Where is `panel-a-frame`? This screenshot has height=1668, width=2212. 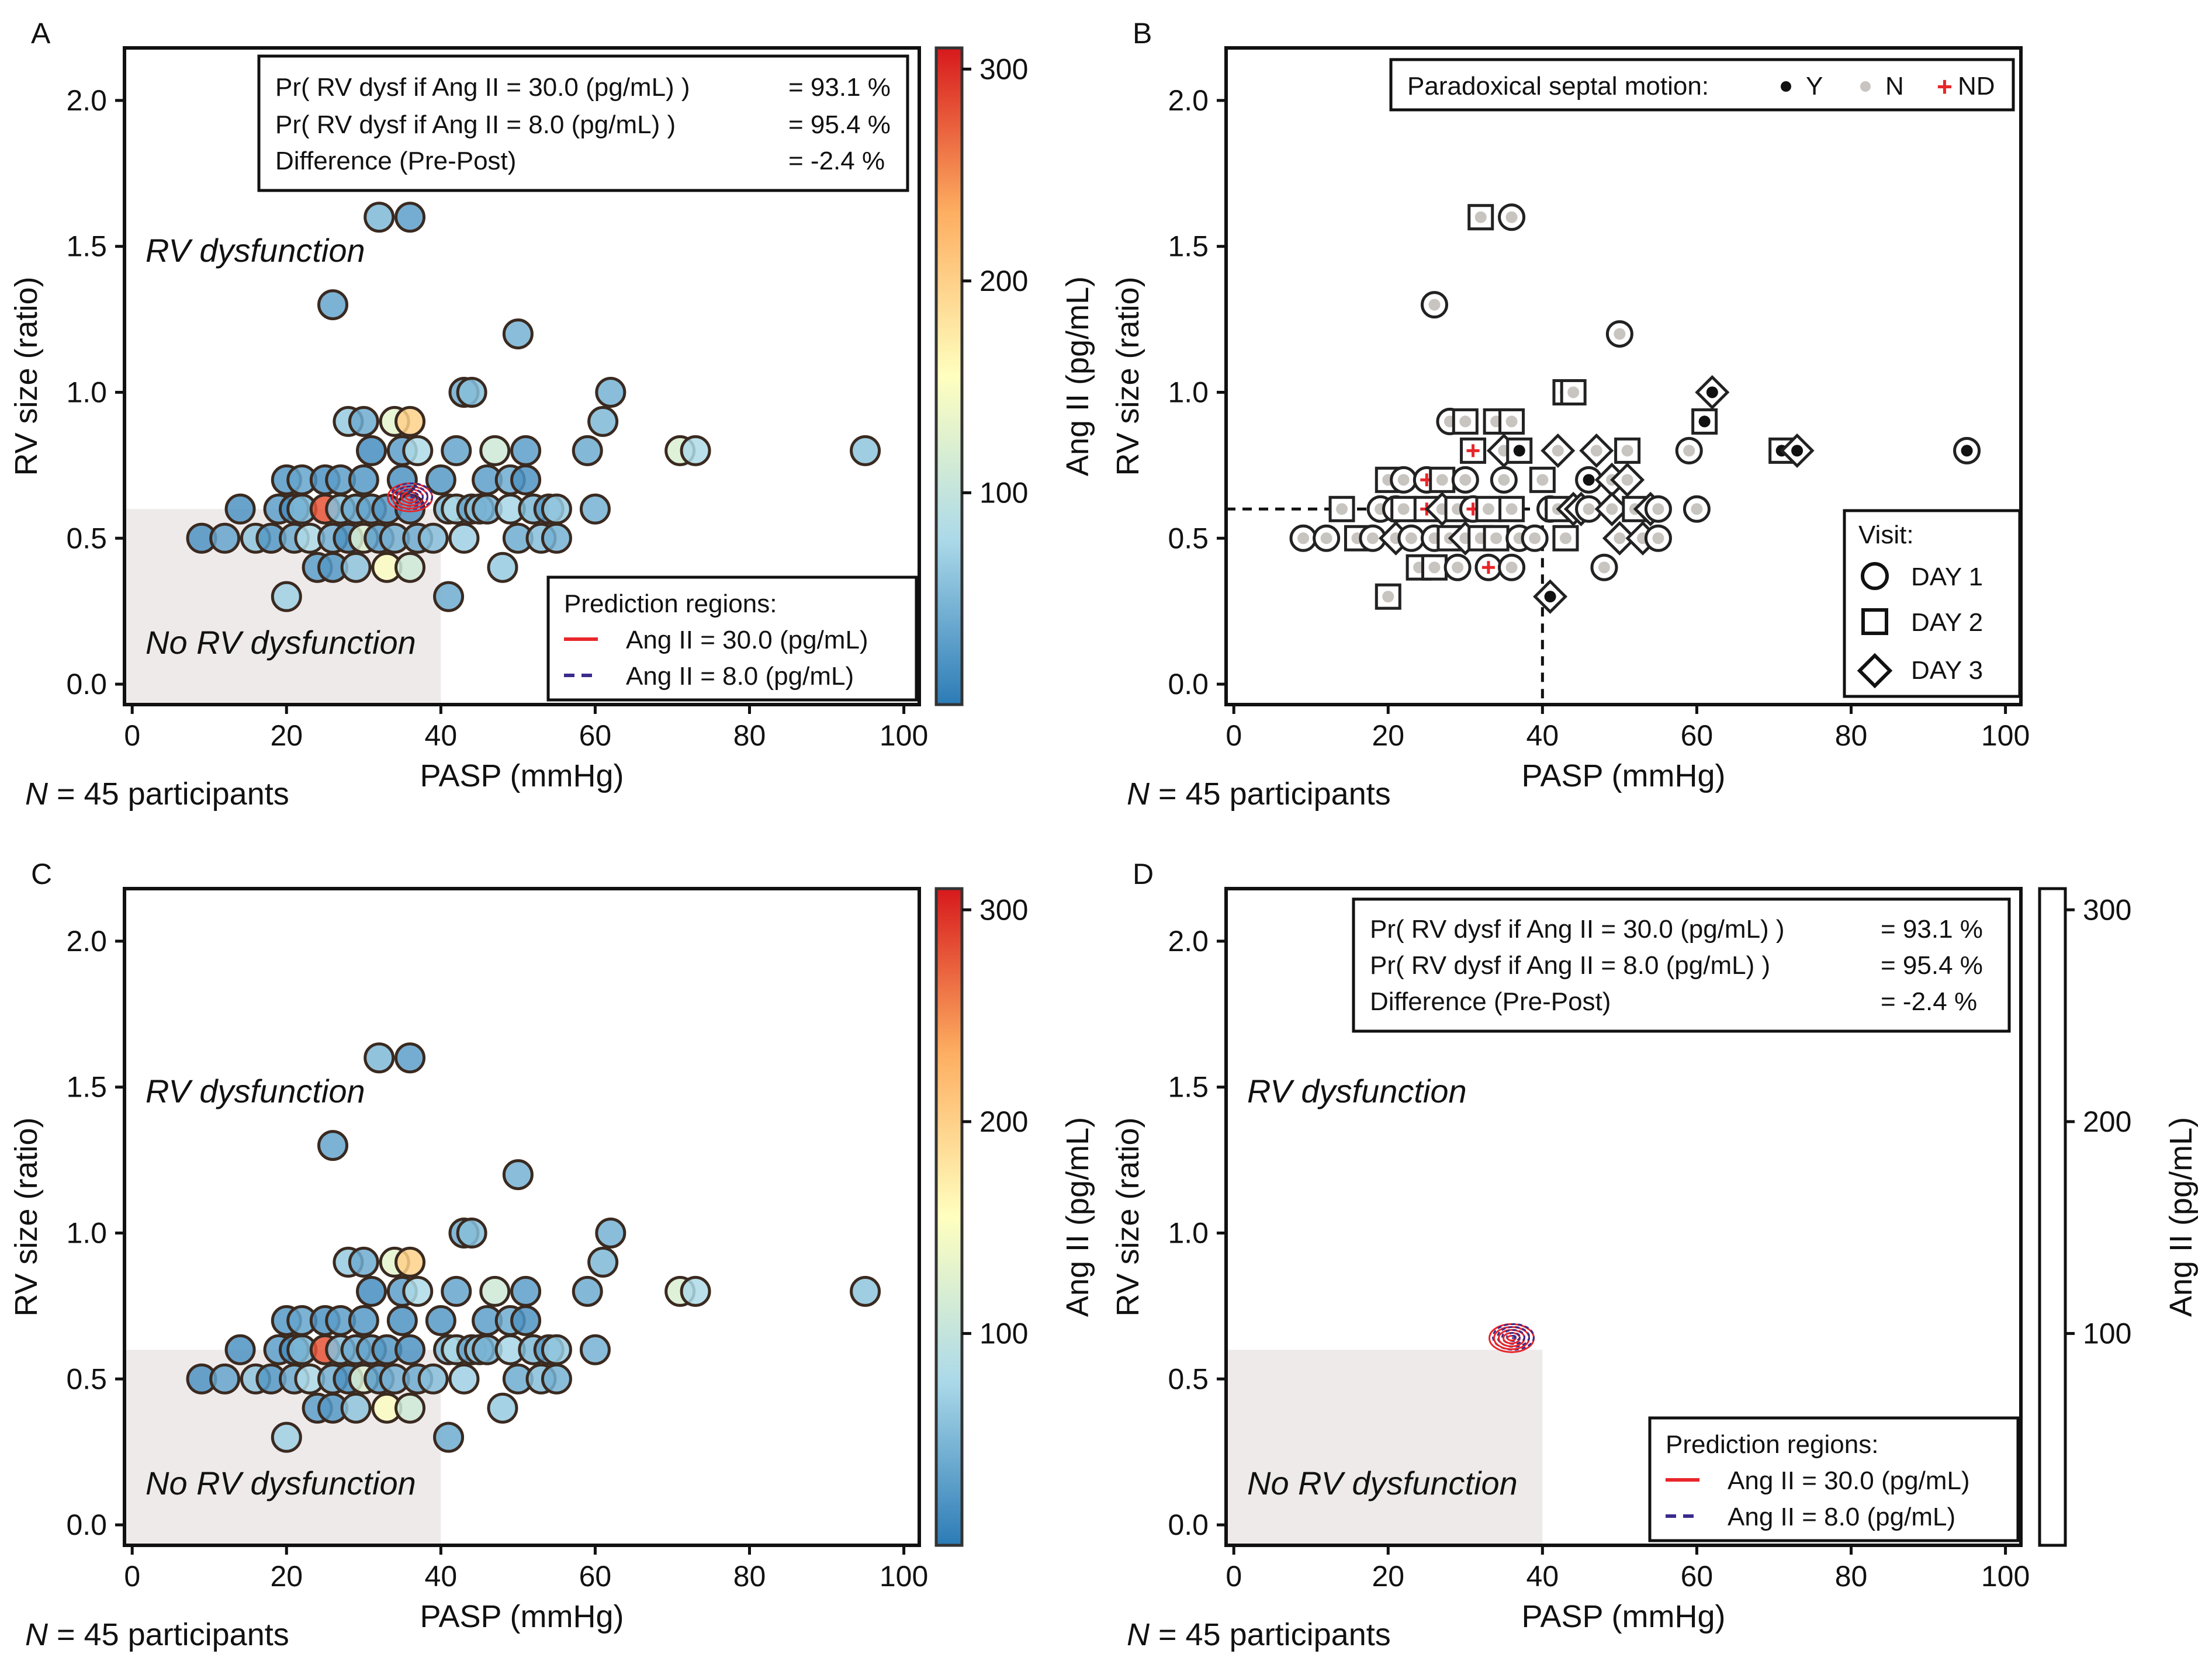
panel-a-frame is located at coordinates (522, 376).